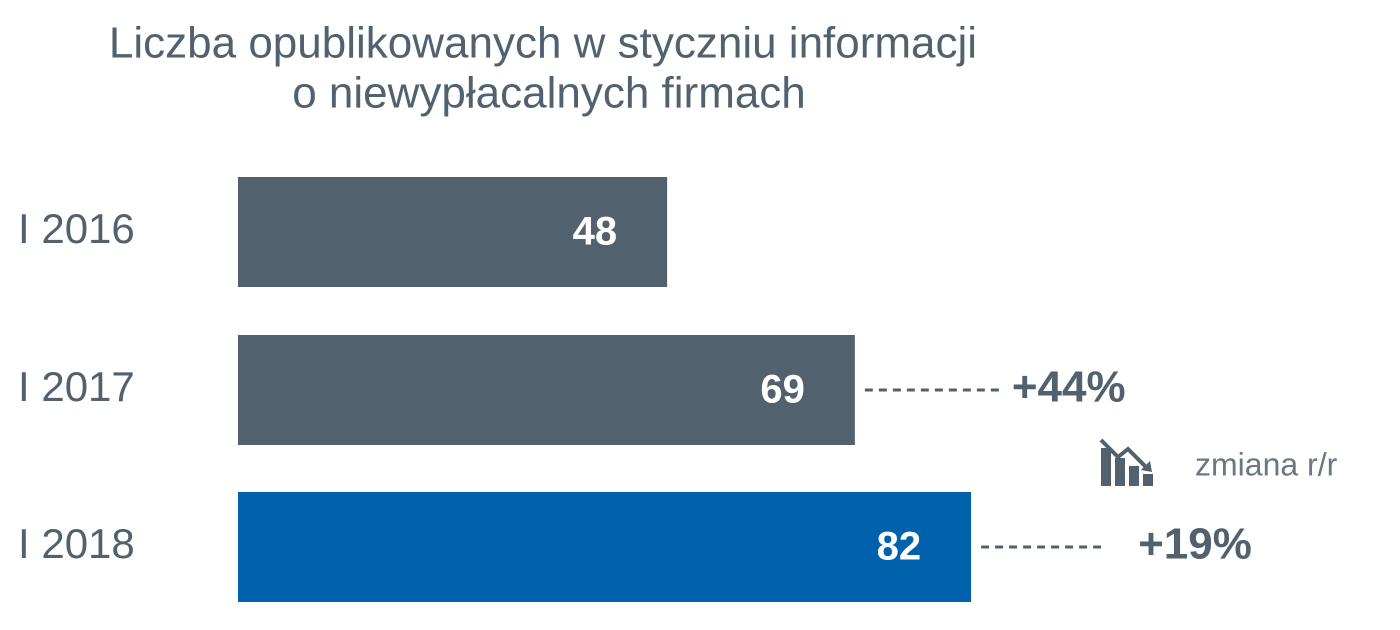  I want to click on y-tick-label: I 2016, so click(76, 228).